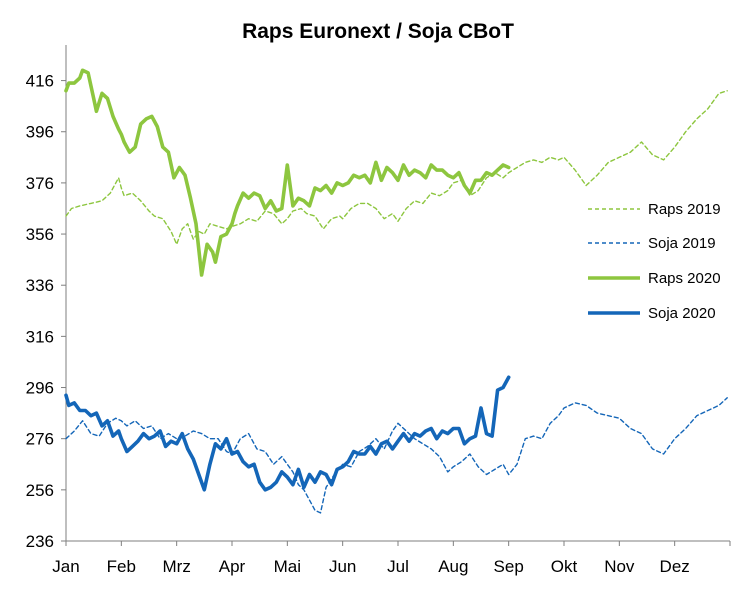 The image size is (753, 594). I want to click on y-tick-label: 276, so click(40, 439).